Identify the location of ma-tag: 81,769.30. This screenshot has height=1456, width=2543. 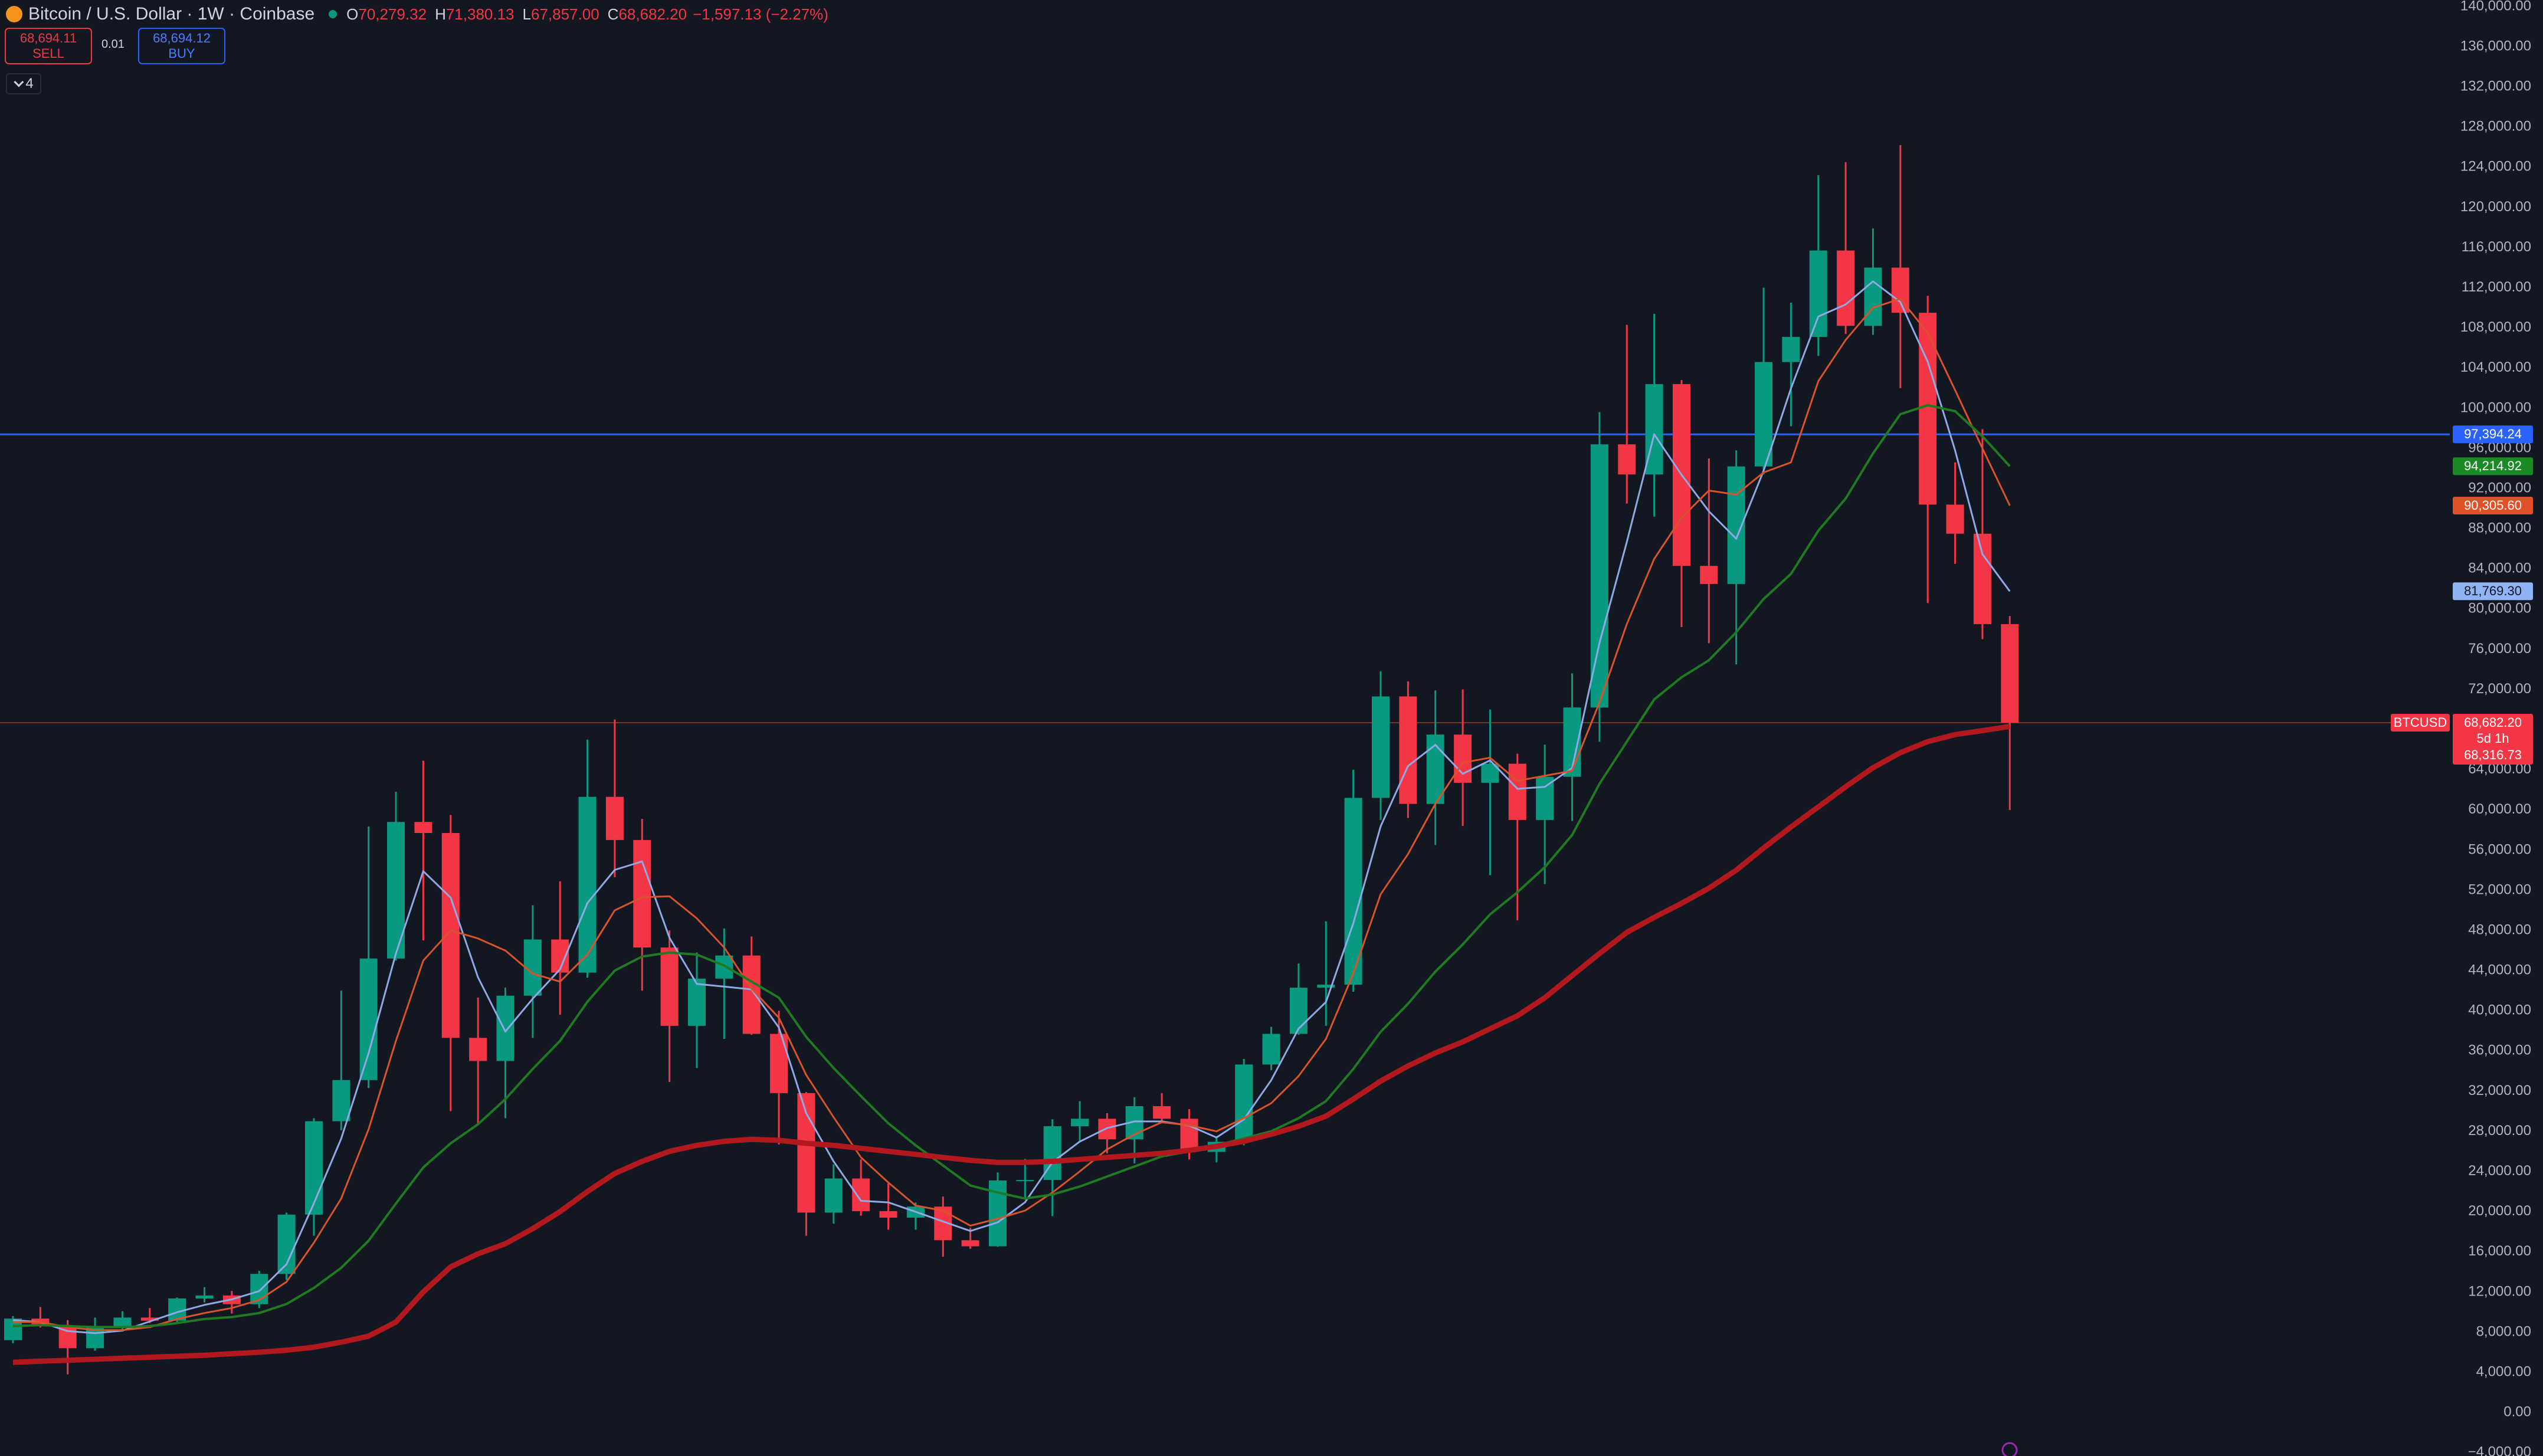
(2493, 591).